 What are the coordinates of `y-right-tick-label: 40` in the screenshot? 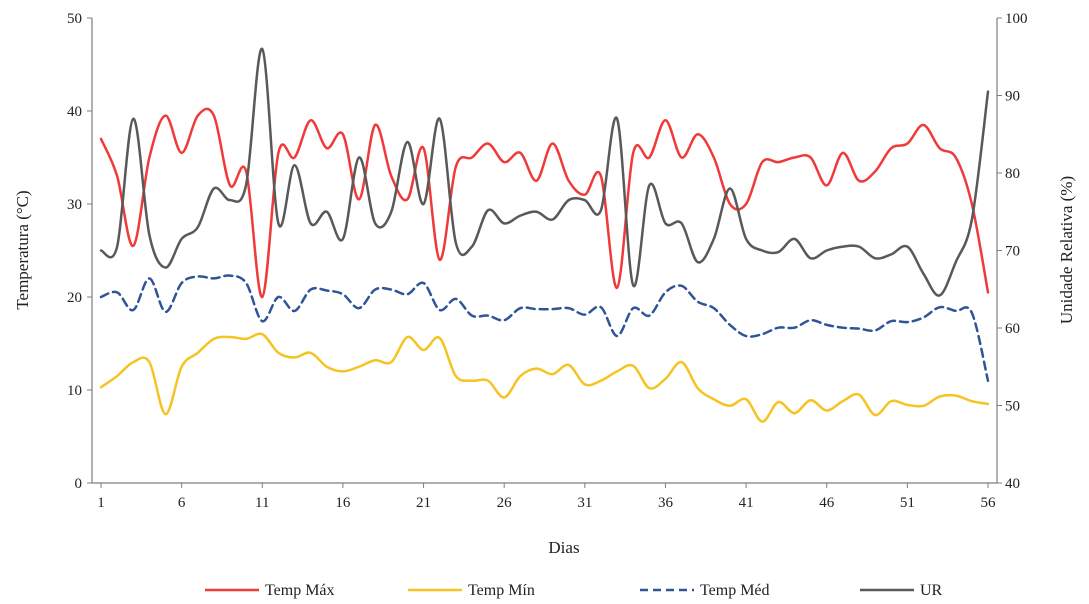 It's located at (1012, 484).